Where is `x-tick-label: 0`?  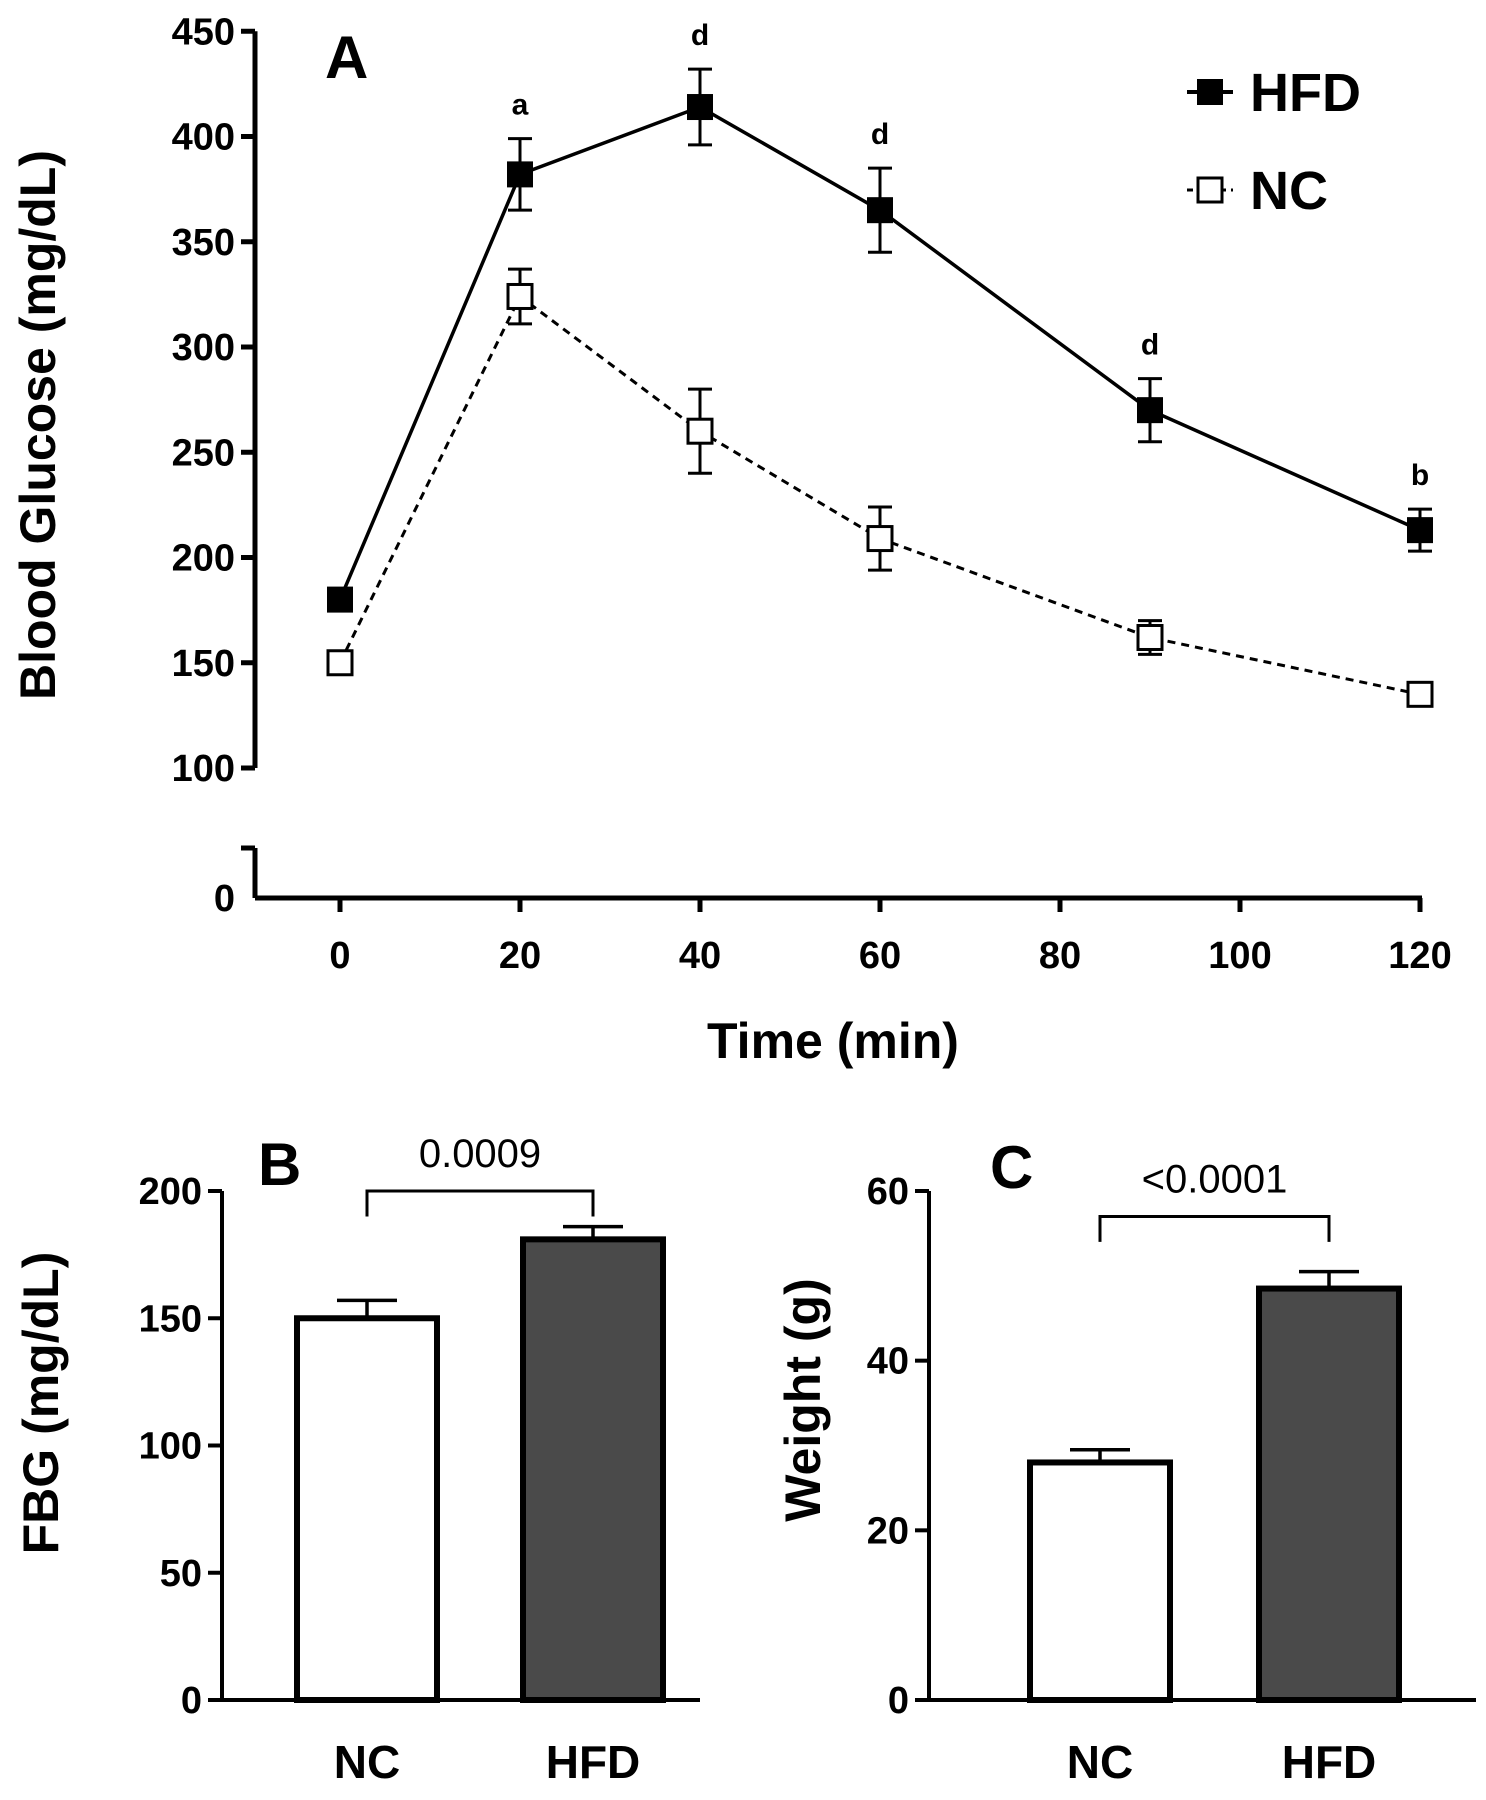 x-tick-label: 0 is located at coordinates (339, 956).